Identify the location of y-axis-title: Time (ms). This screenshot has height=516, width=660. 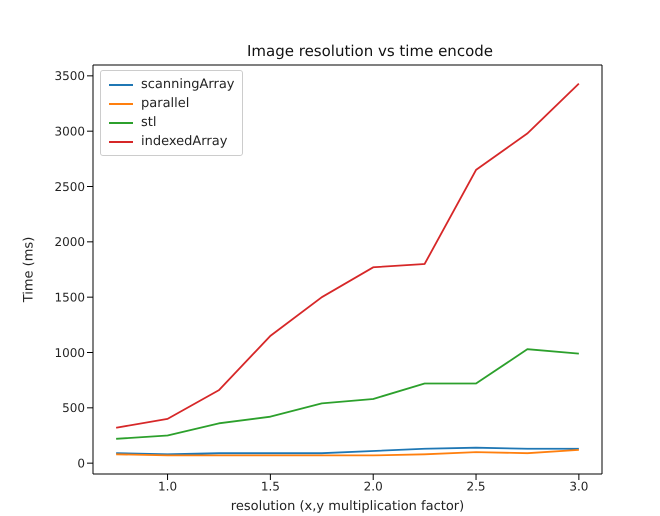
(29, 270).